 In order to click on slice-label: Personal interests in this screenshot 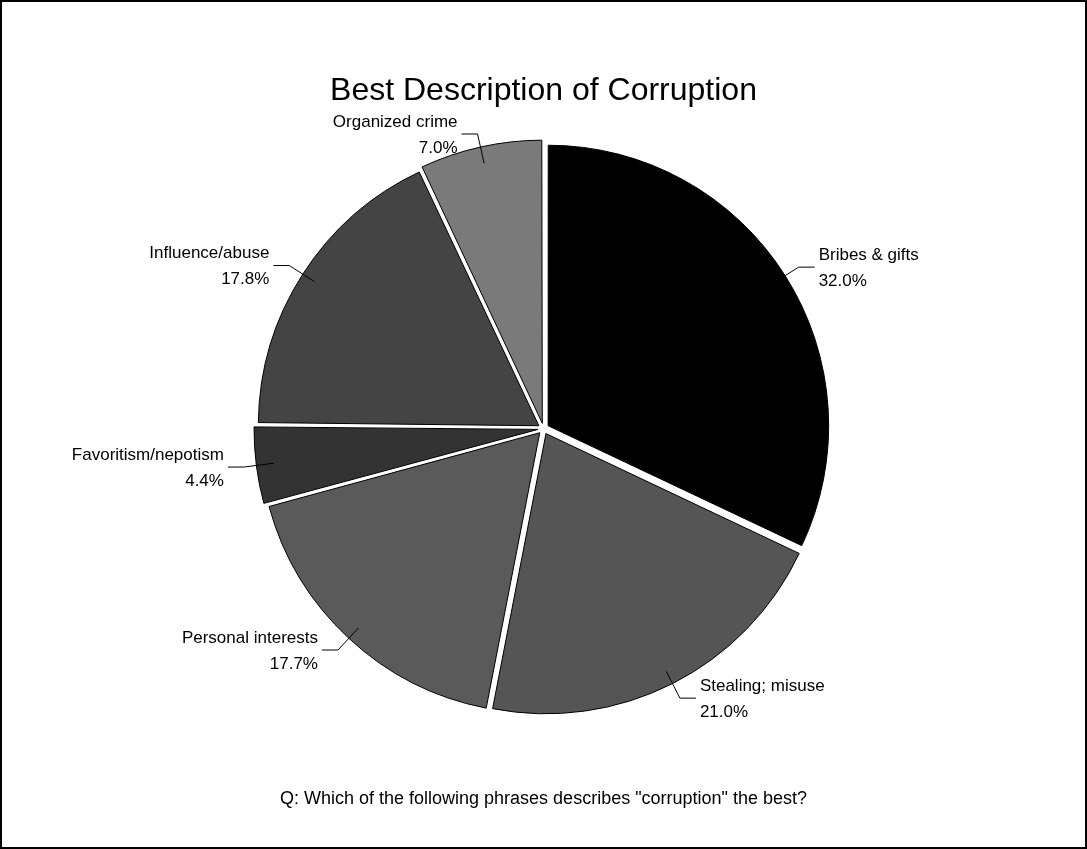, I will do `click(249, 637)`.